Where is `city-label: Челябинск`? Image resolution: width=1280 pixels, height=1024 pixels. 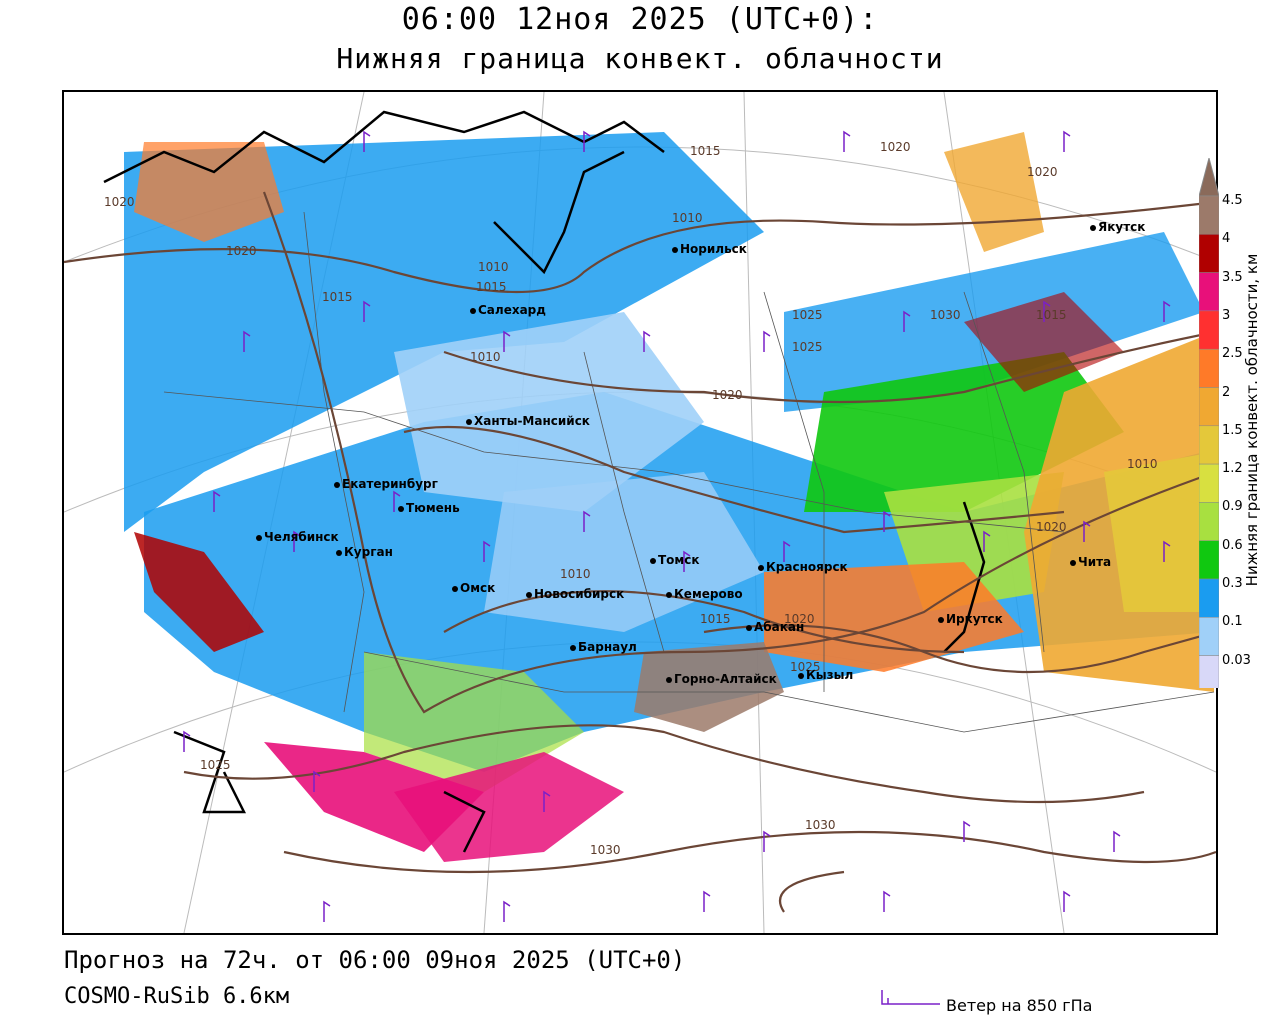
city-label: Челябинск is located at coordinates (297, 537).